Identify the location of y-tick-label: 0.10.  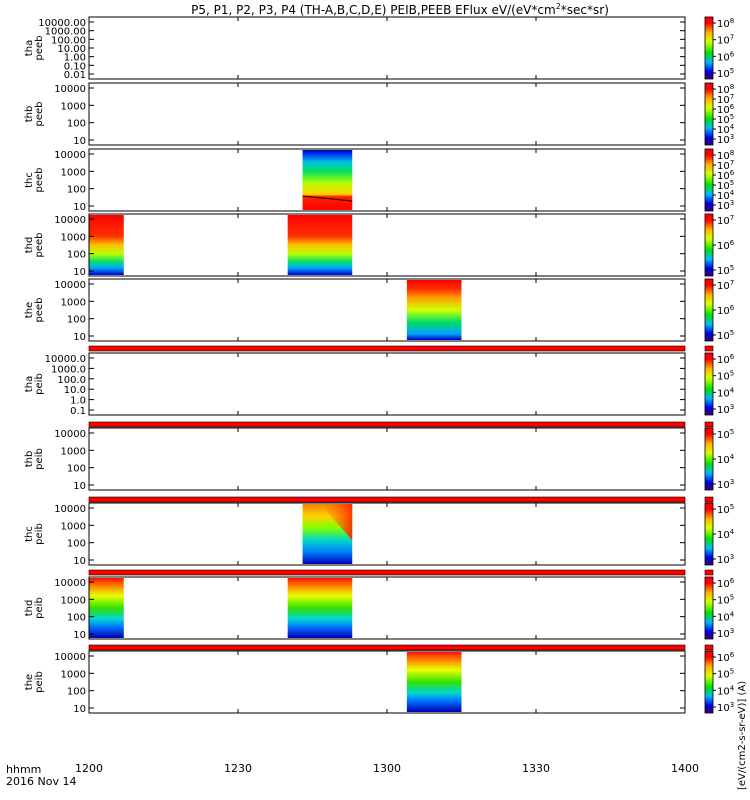
(75, 66).